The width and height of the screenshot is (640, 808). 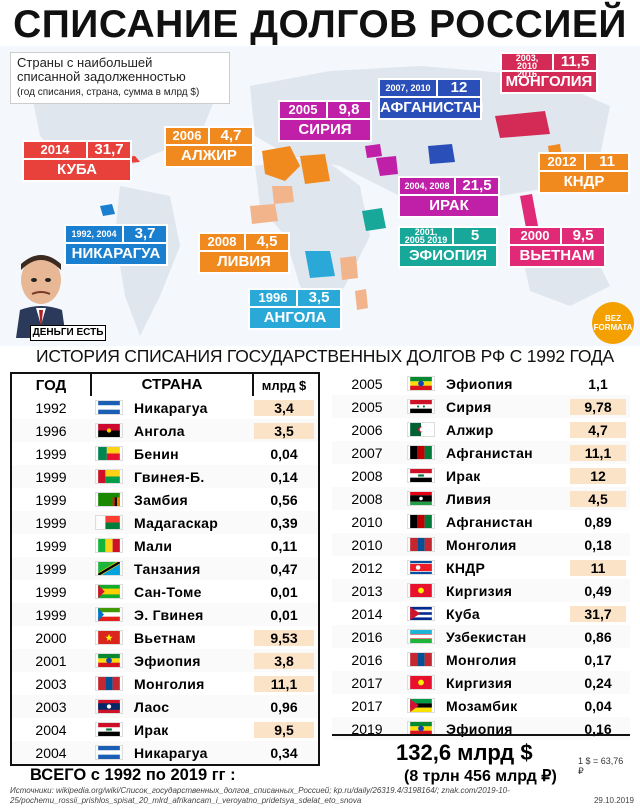 What do you see at coordinates (109, 729) in the screenshot?
I see `flag-iraq-icon` at bounding box center [109, 729].